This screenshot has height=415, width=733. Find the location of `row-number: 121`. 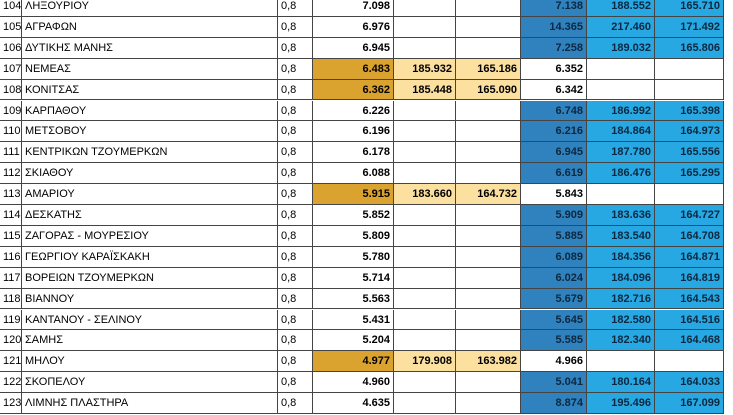

row-number: 121 is located at coordinates (11, 362).